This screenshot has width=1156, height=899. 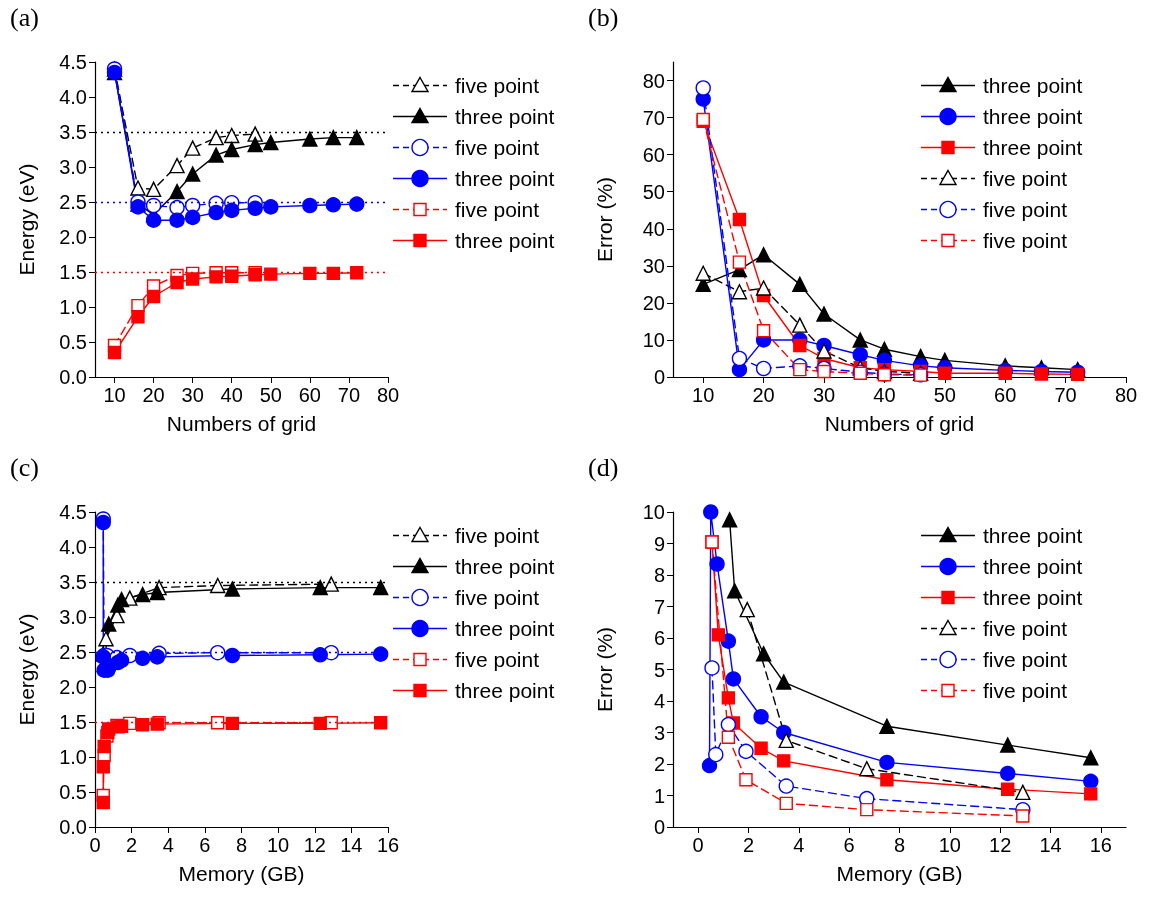 I want to click on chart-title: (a), so click(x=24, y=17).